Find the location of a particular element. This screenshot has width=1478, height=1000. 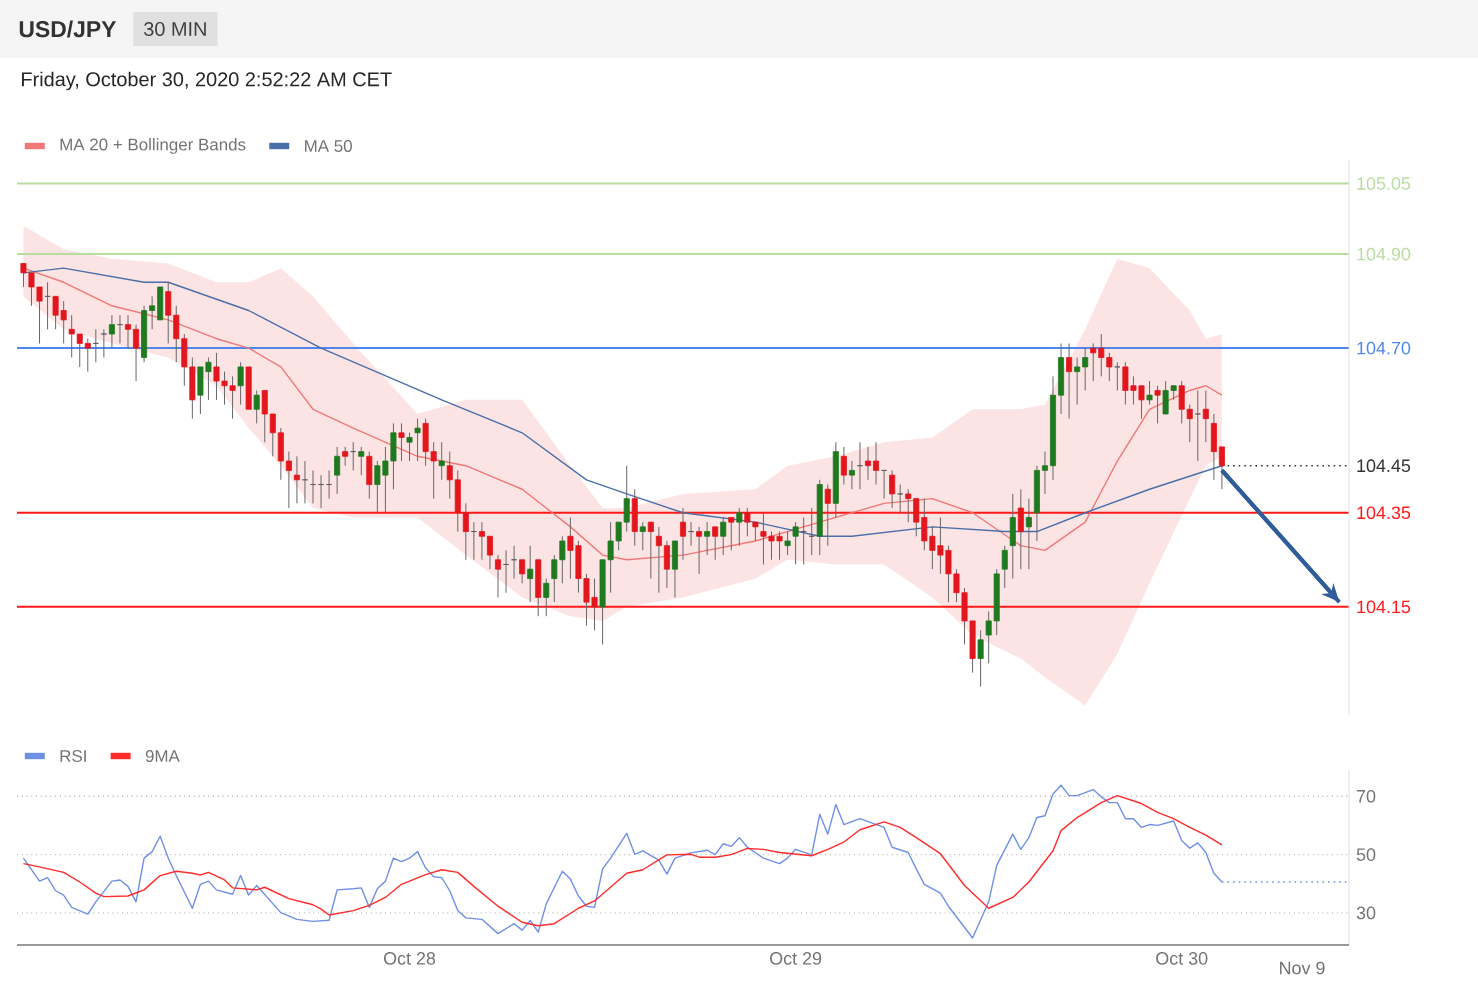

y-tick-label: 105.05 is located at coordinates (1384, 183).